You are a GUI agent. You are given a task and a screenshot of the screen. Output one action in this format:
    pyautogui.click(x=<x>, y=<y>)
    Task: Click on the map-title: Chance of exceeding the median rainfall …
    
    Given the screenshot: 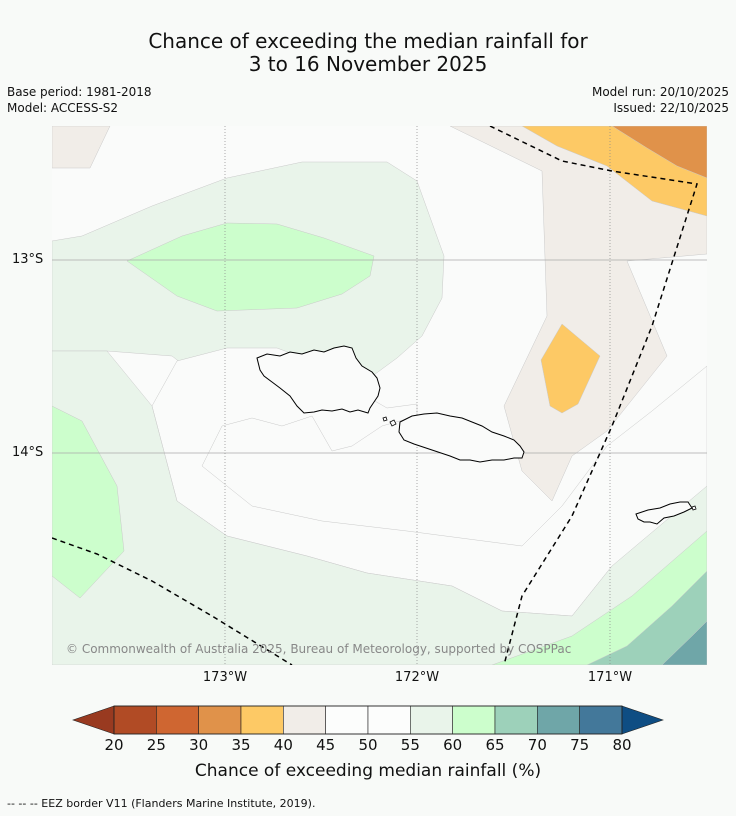 What is the action you would take?
    pyautogui.click(x=368, y=53)
    